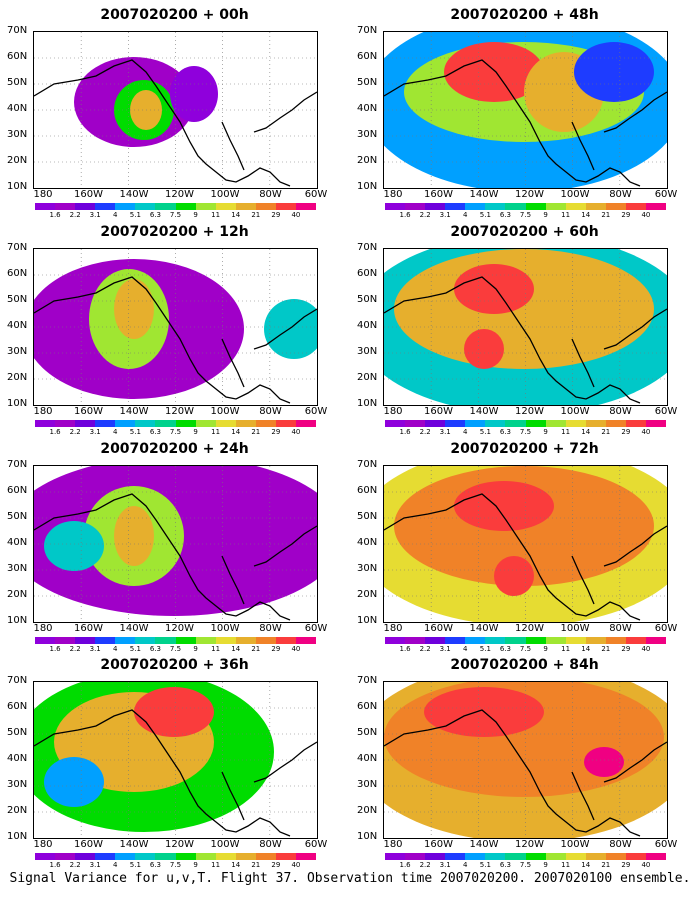 The height and width of the screenshot is (900, 700). I want to click on lat-tick-label: 50N, so click(367, 82).